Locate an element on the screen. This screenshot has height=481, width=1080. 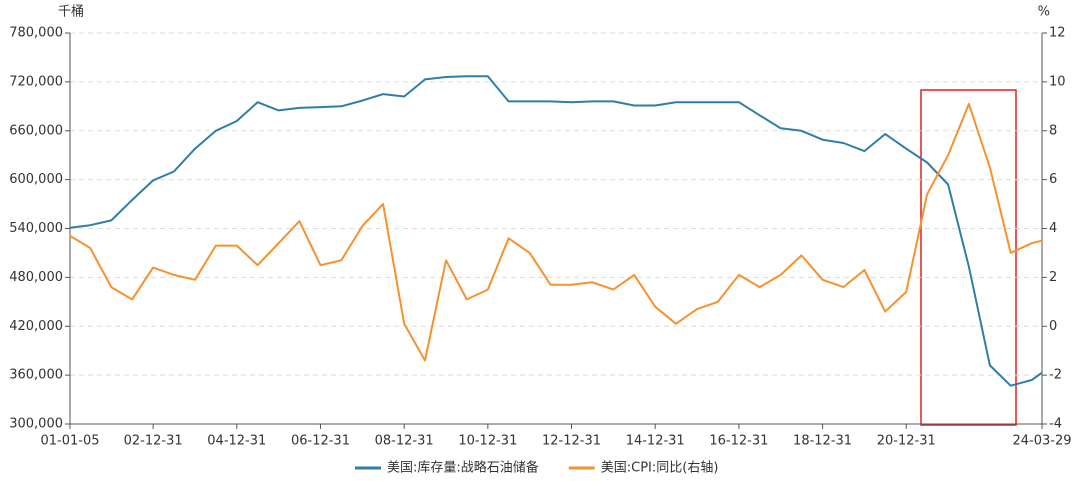
x-tick-label: 06-12-31 is located at coordinates (320, 441).